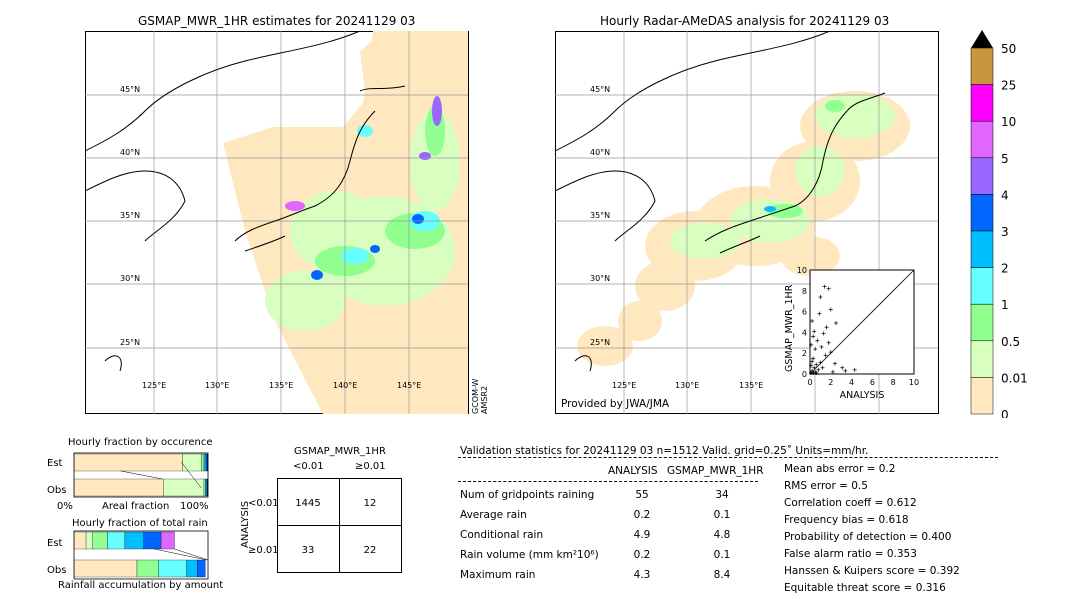 The width and height of the screenshot is (1080, 612). I want to click on occurrence-tick-right: 100%, so click(194, 506).